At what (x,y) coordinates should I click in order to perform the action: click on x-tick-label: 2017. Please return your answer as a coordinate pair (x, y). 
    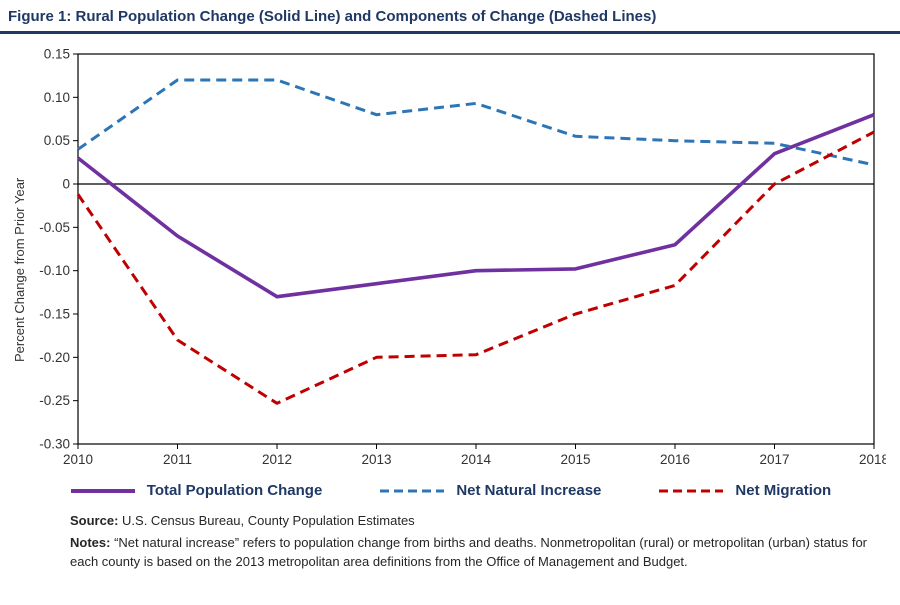
    Looking at the image, I should click on (774, 459).